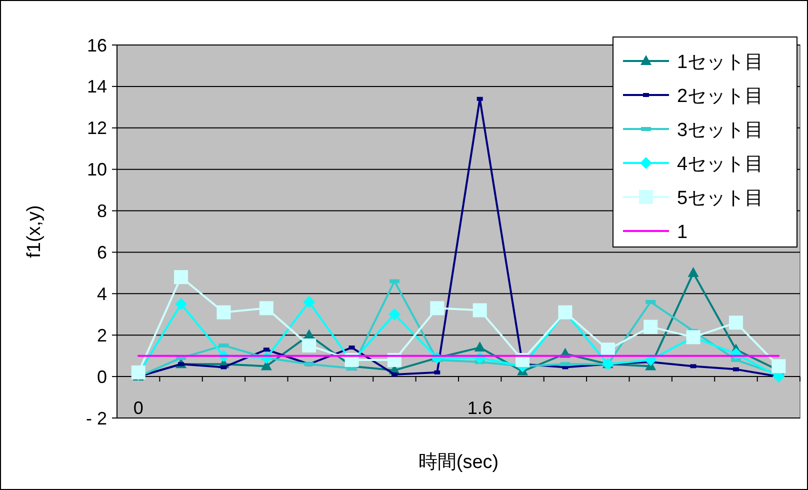 The height and width of the screenshot is (490, 808). Describe the element at coordinates (96, 128) in the screenshot. I see `y-tick-label: 12` at that location.